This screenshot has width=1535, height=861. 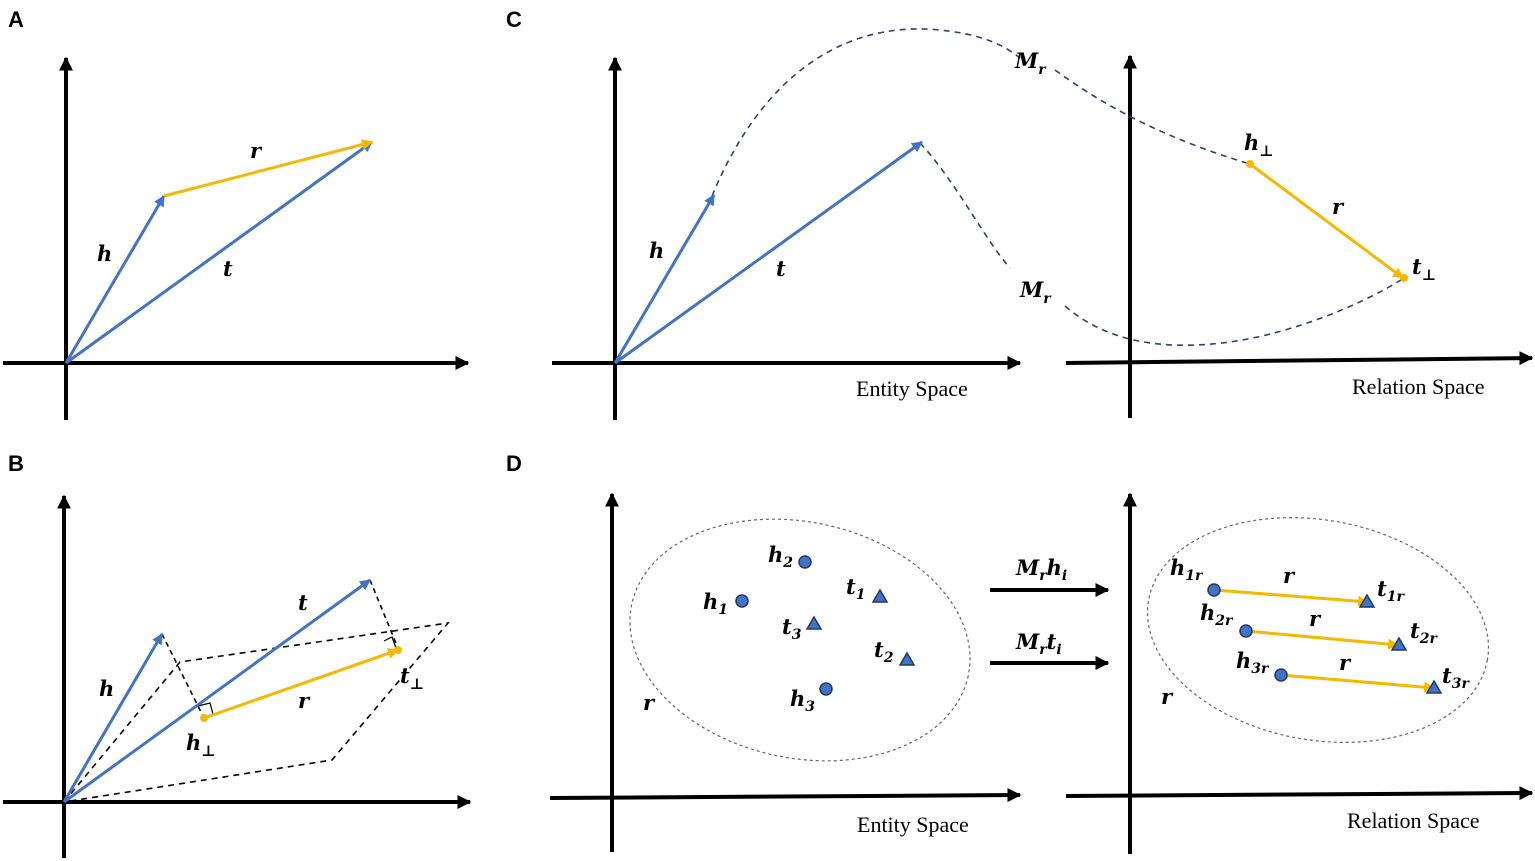 What do you see at coordinates (1299, 793) in the screenshot?
I see `panel-d-relation-x-axis` at bounding box center [1299, 793].